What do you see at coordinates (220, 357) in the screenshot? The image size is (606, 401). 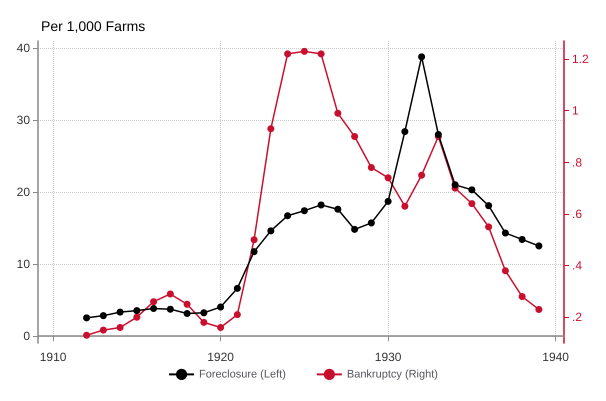 I see `x-tick-label: 1920` at bounding box center [220, 357].